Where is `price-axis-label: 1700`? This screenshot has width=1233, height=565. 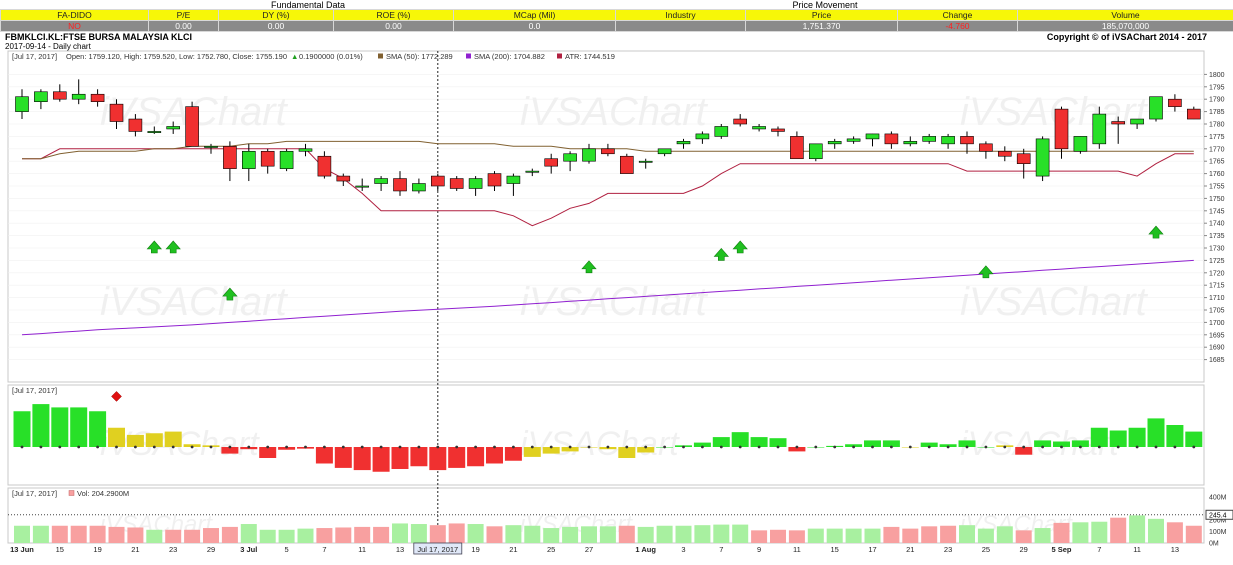 price-axis-label: 1700 is located at coordinates (1217, 323).